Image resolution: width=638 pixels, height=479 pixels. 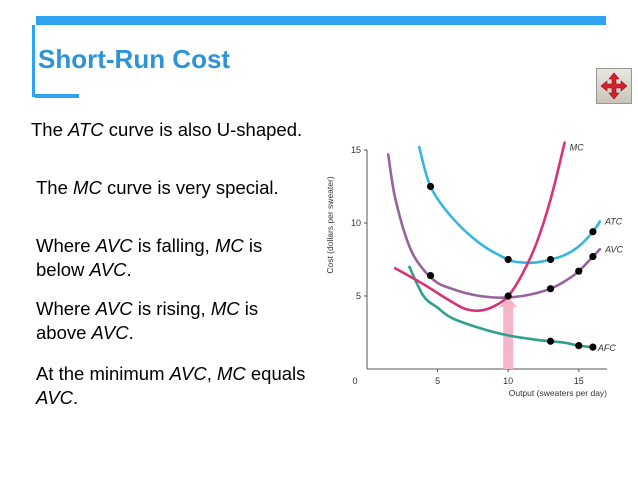 What do you see at coordinates (173, 245) in the screenshot?
I see `text-run: is falling,` at bounding box center [173, 245].